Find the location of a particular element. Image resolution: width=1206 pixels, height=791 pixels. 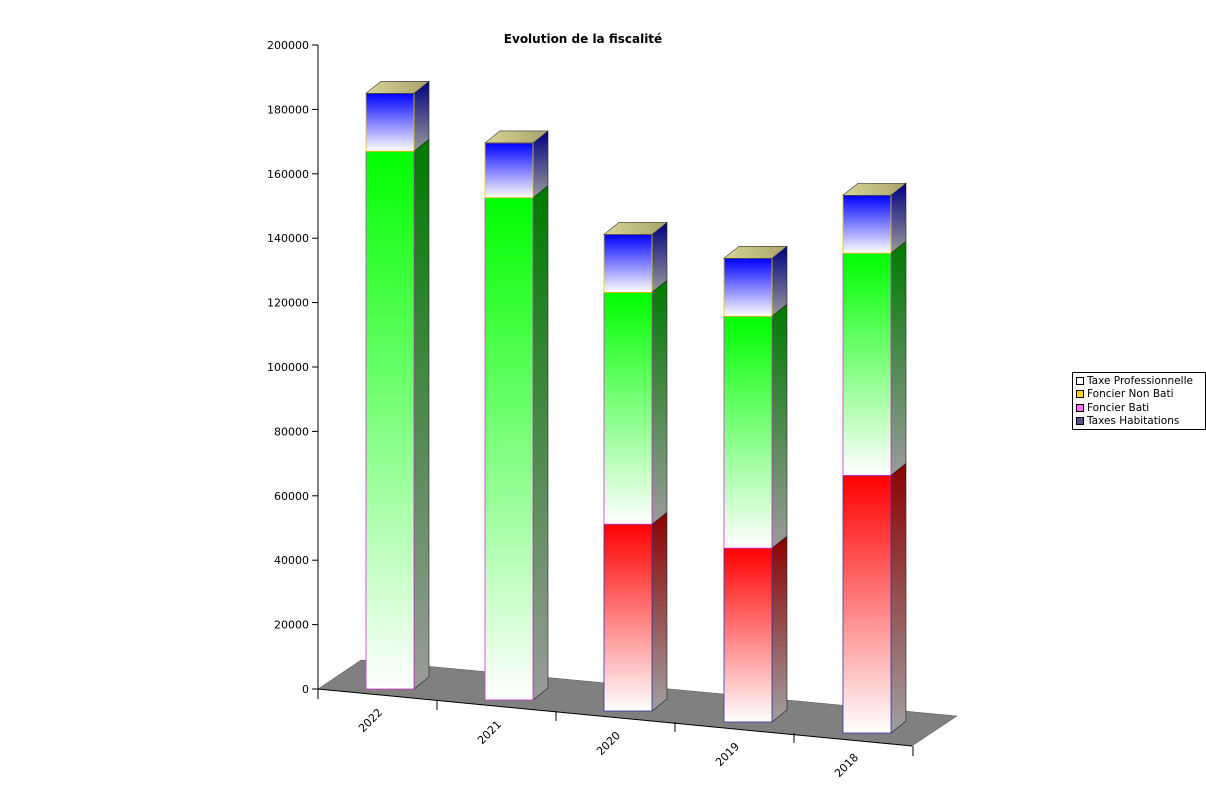

legend-item: Taxes Habitations is located at coordinates (1140, 422).